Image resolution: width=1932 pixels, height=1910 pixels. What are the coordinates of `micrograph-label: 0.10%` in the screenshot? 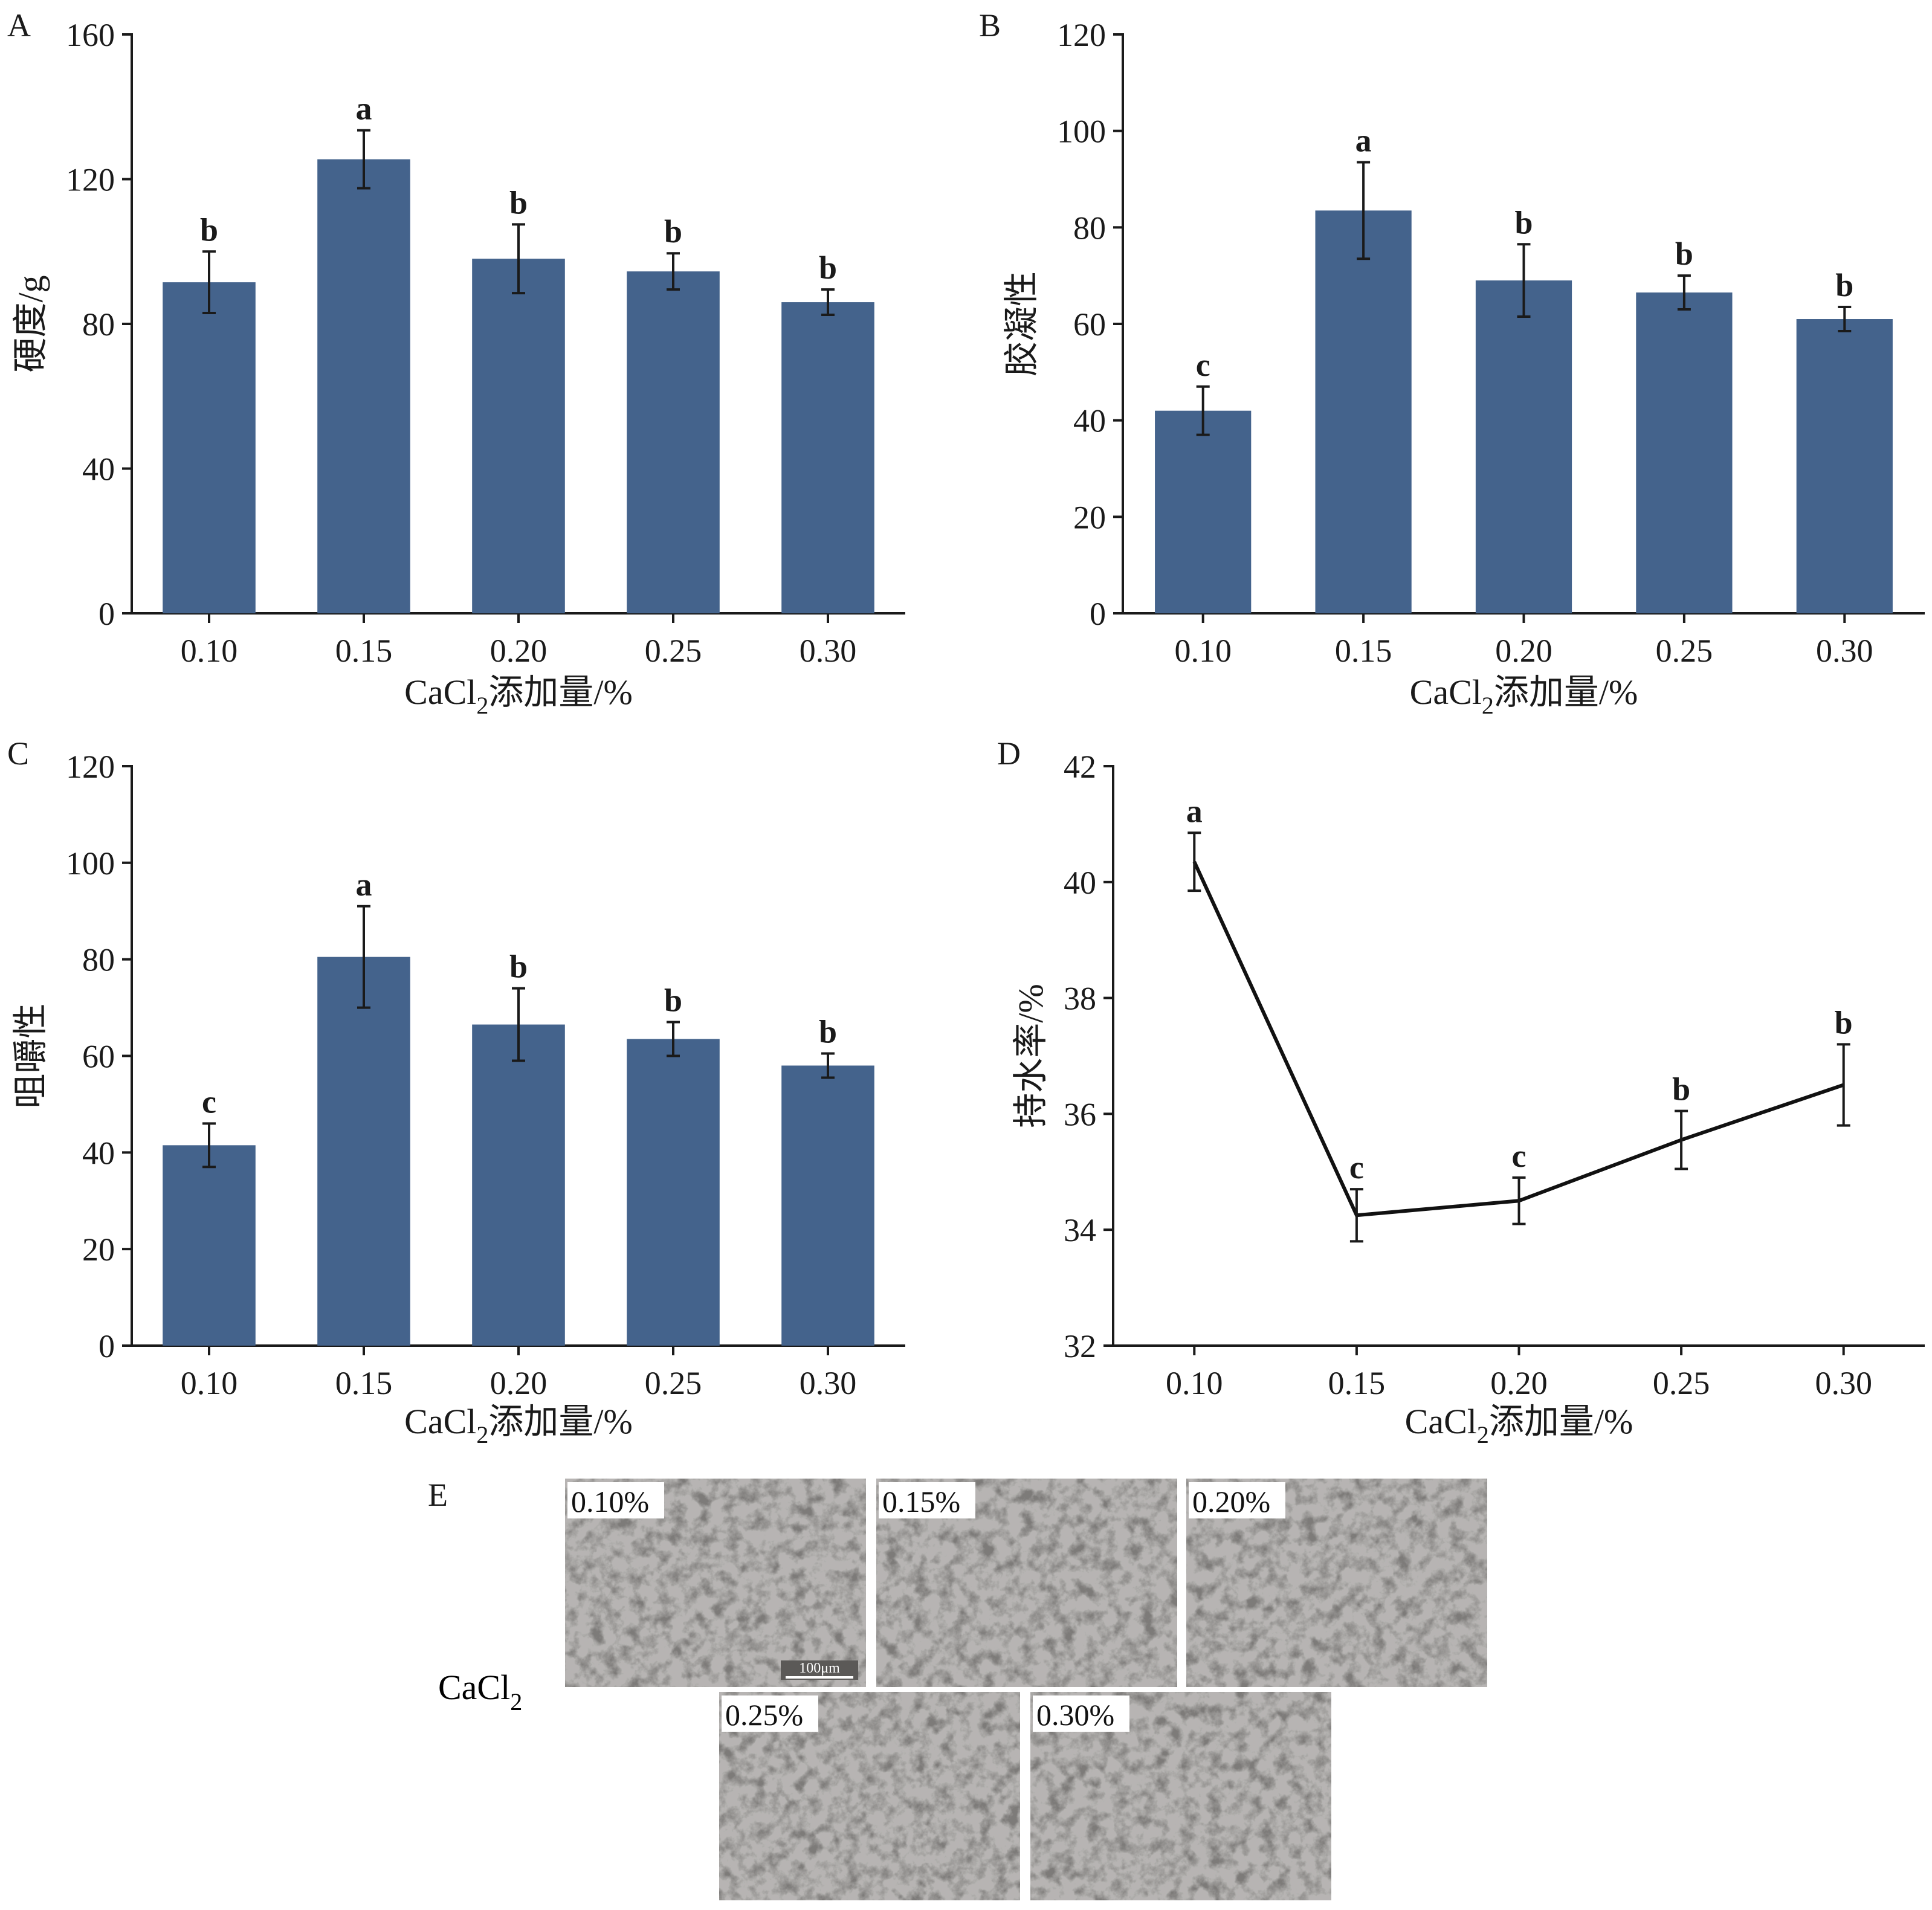 It's located at (610, 1501).